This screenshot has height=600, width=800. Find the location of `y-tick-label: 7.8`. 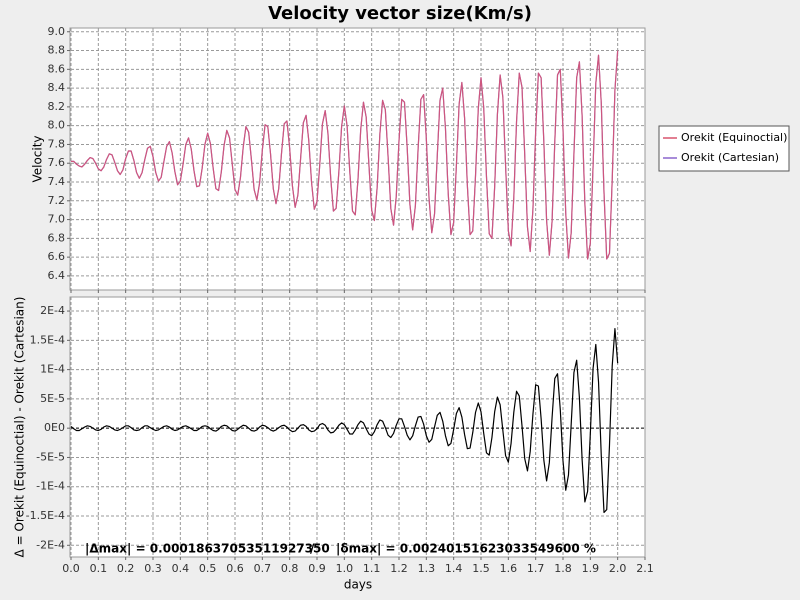

y-tick-label: 7.8 is located at coordinates (57, 143).